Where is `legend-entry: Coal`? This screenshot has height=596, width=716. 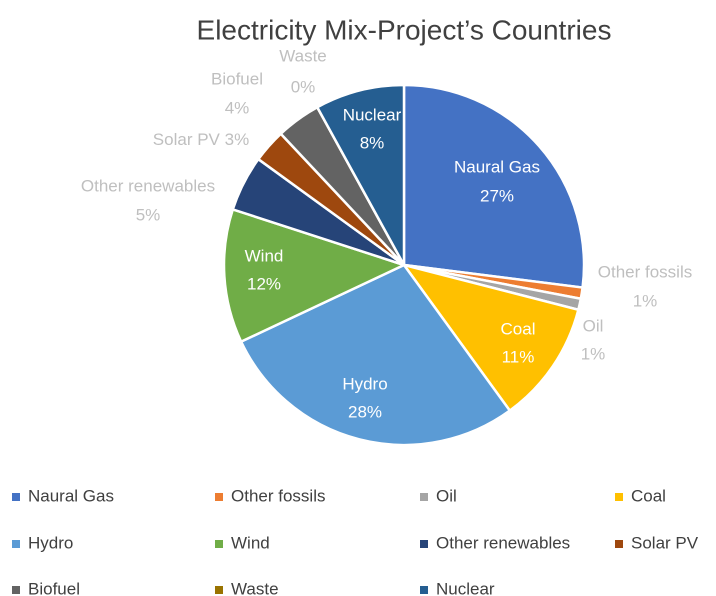 legend-entry: Coal is located at coordinates (640, 495).